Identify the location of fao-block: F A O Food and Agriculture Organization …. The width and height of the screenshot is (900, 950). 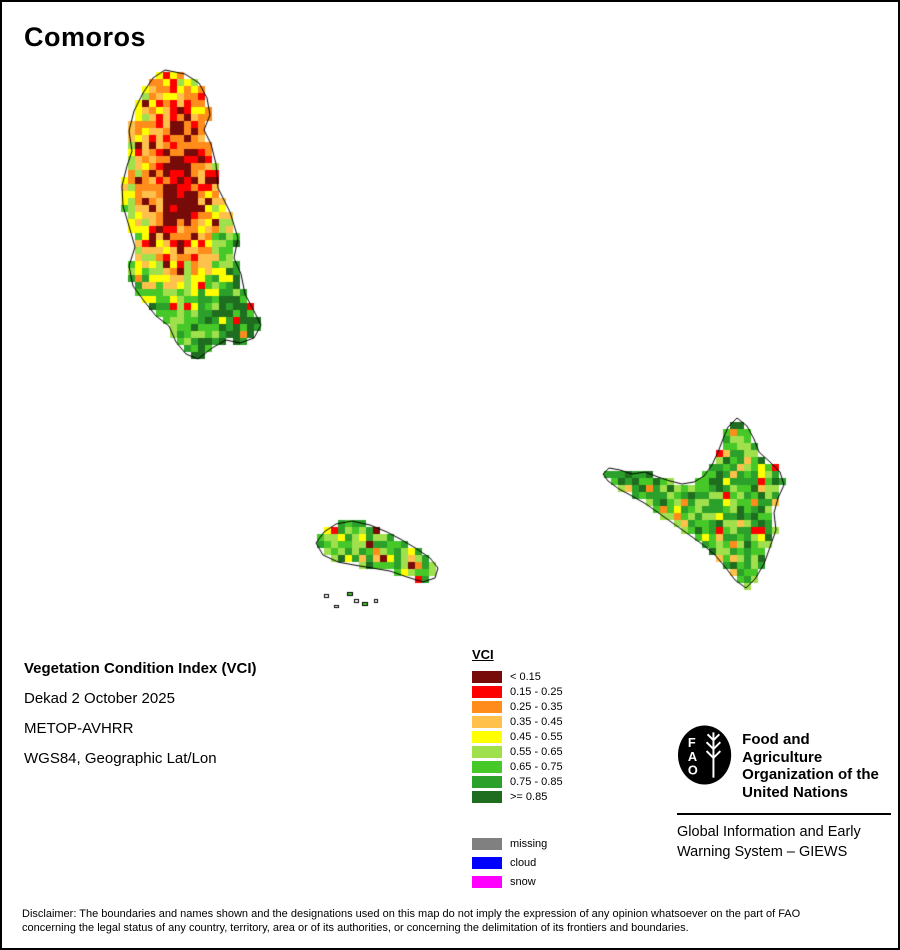
(784, 793).